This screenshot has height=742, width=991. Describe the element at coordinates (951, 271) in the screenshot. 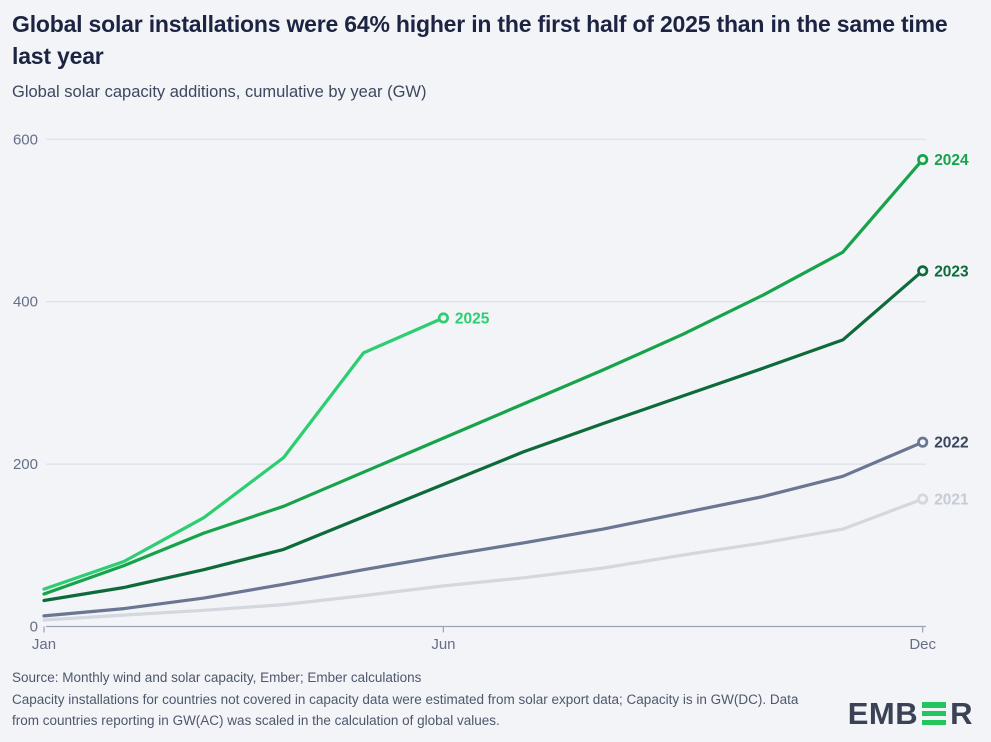

I see `series-label-2023: 2023` at that location.